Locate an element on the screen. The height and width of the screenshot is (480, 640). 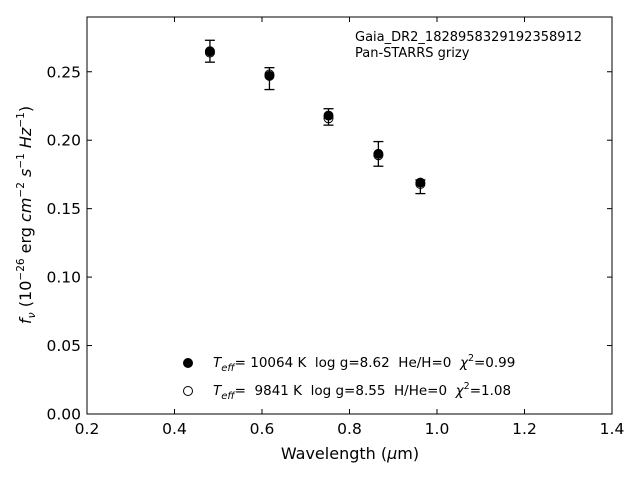
legend-marker-filled is located at coordinates (188, 363).